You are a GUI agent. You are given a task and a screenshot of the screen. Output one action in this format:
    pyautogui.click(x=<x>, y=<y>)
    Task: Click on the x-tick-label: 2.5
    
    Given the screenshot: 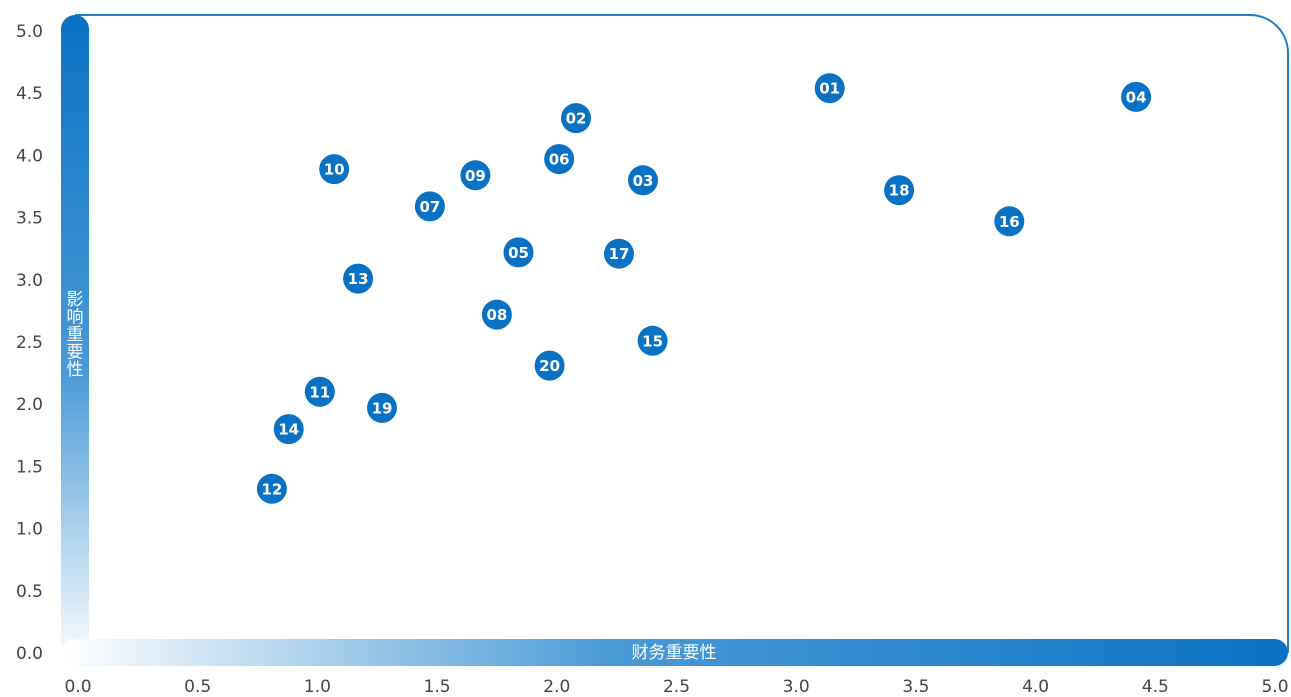 What is the action you would take?
    pyautogui.click(x=676, y=687)
    